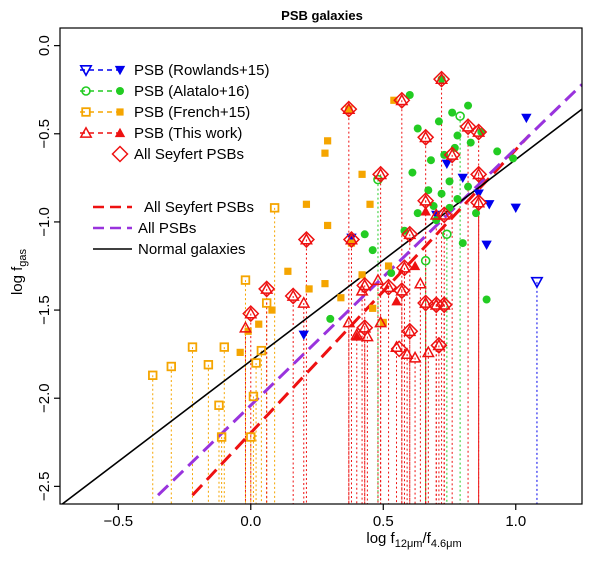  Describe the element at coordinates (167, 228) in the screenshot. I see `legend-label: All PSBs` at that location.